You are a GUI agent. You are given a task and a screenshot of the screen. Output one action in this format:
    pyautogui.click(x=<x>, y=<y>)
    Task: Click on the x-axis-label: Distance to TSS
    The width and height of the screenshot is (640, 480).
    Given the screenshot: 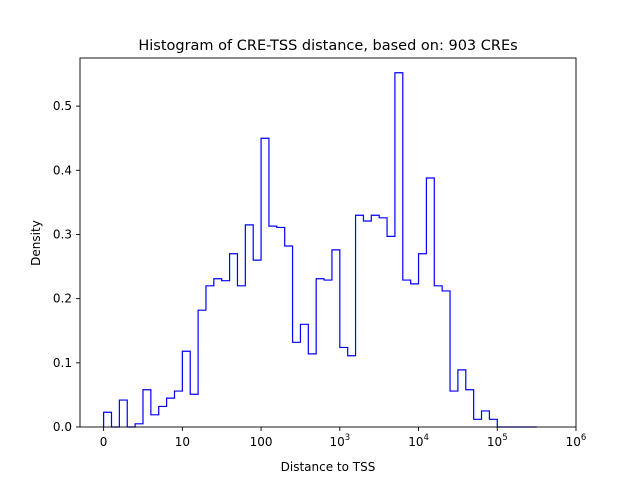 What is the action you would take?
    pyautogui.click(x=328, y=467)
    